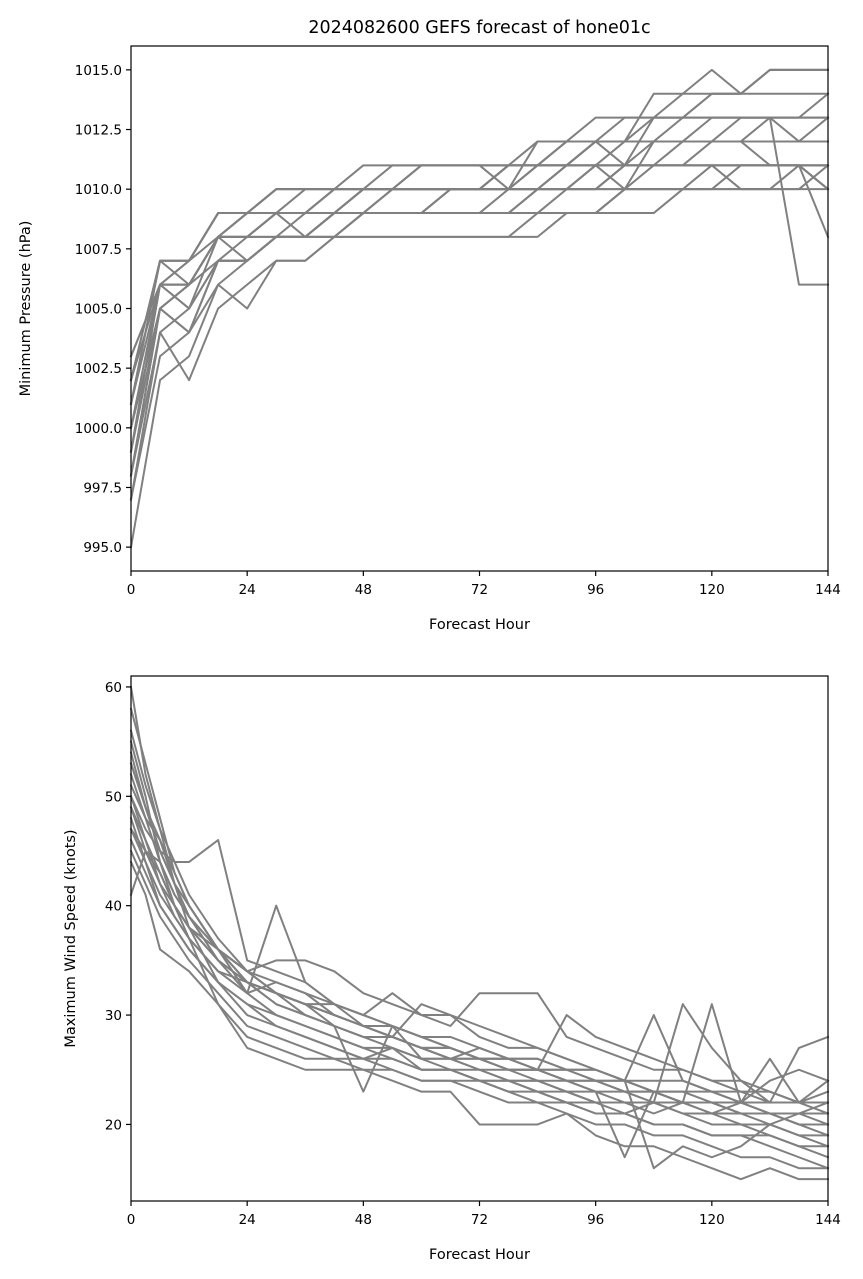  I want to click on wind-x-tick-label: 0, so click(131, 1220).